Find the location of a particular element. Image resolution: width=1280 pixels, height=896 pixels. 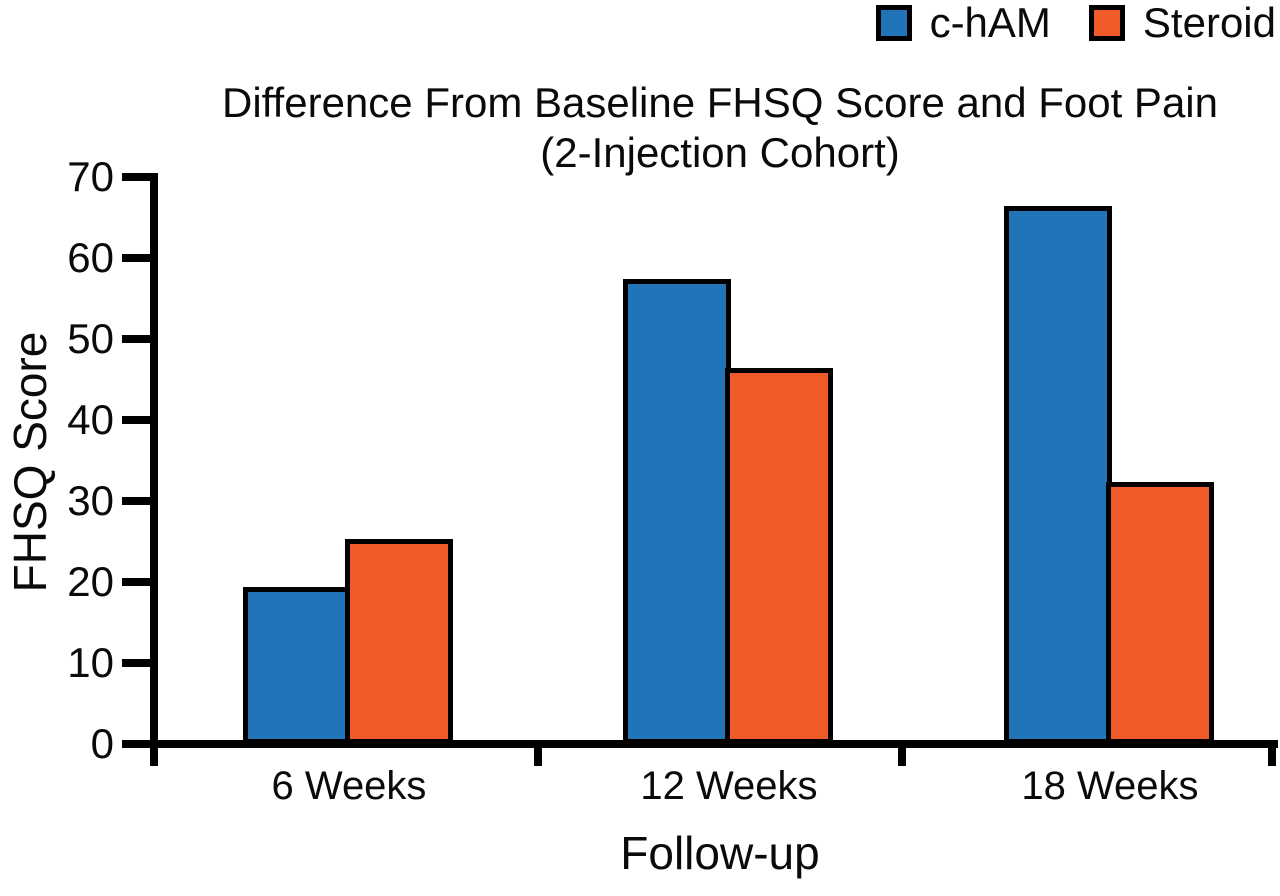

y-tick-label: 70 is located at coordinates (90, 176).